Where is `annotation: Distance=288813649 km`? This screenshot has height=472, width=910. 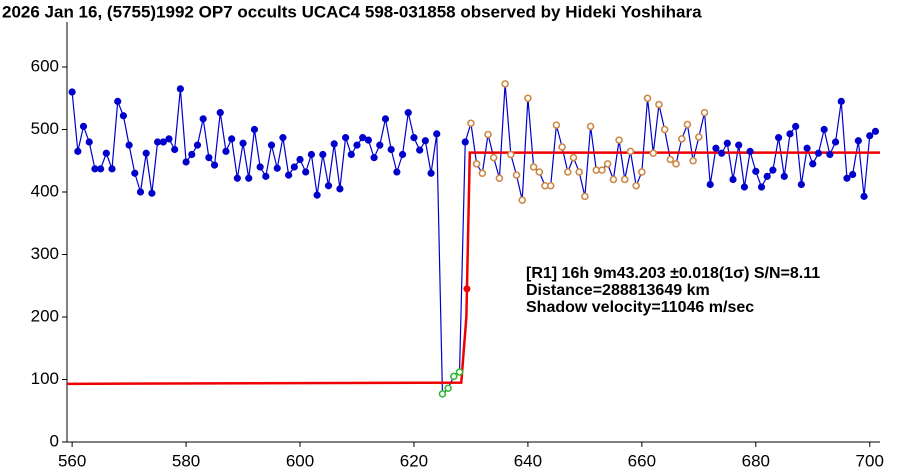
annotation: Distance=288813649 km is located at coordinates (618, 290).